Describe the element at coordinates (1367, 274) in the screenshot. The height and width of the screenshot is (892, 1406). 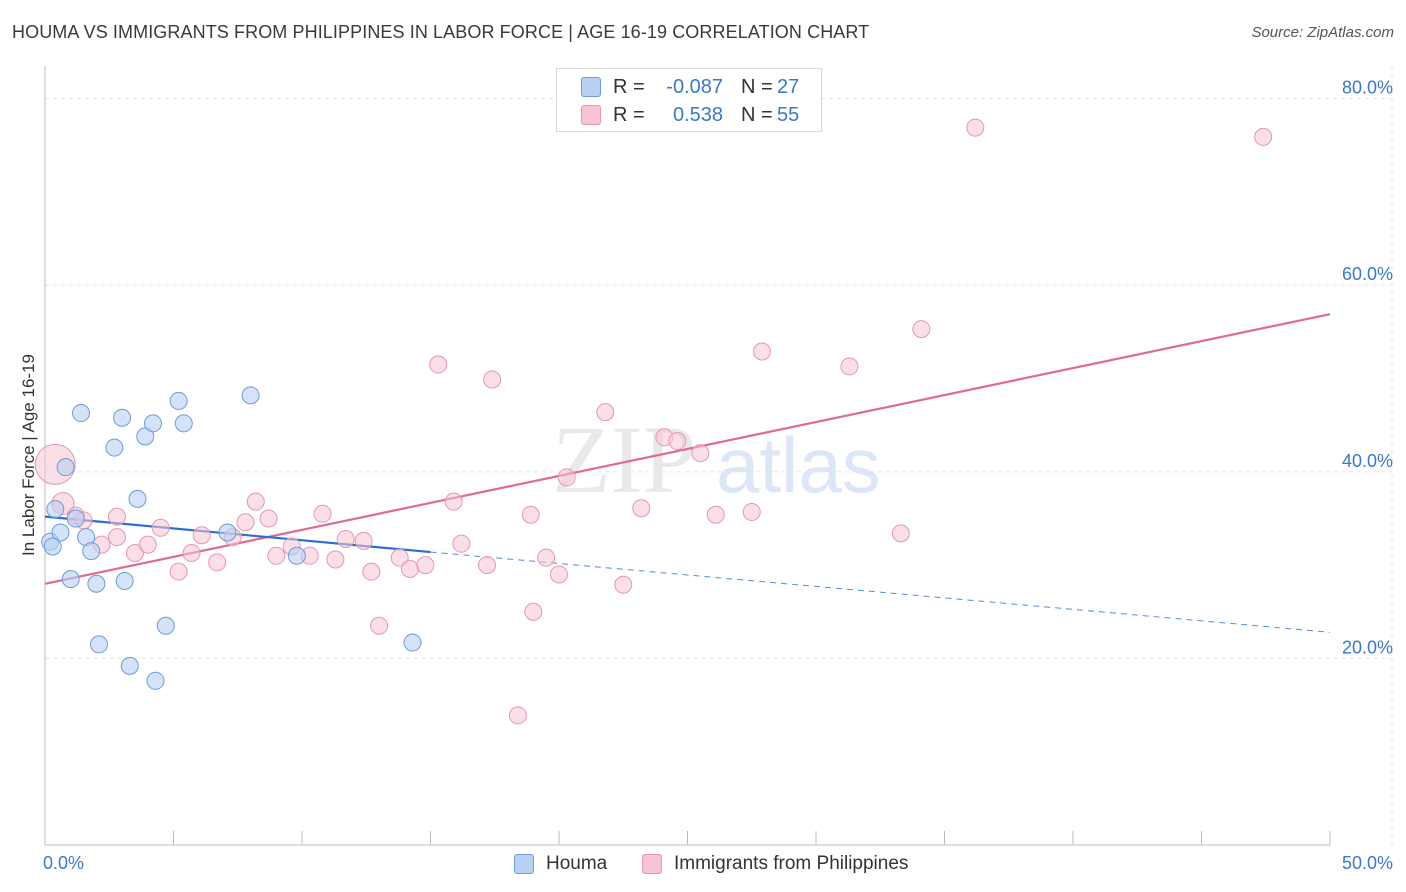
I see `y-tick-label: 60.0%` at that location.